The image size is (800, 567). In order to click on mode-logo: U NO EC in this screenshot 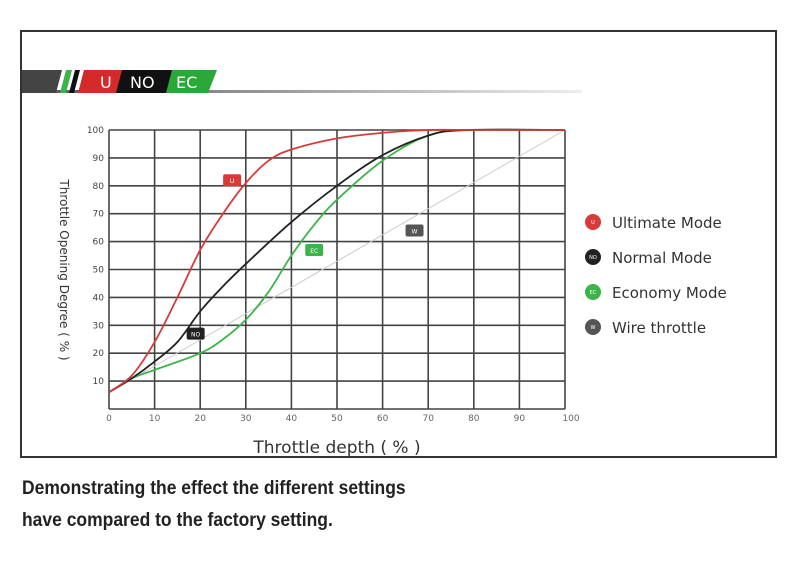, I will do `click(302, 81)`.